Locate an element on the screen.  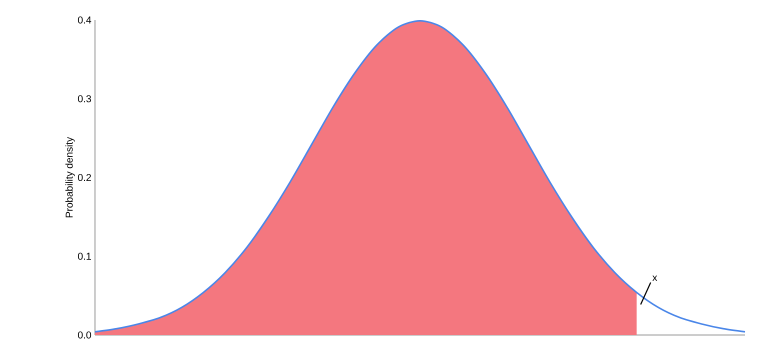
y-tick-label: 0.2 is located at coordinates (84, 178).